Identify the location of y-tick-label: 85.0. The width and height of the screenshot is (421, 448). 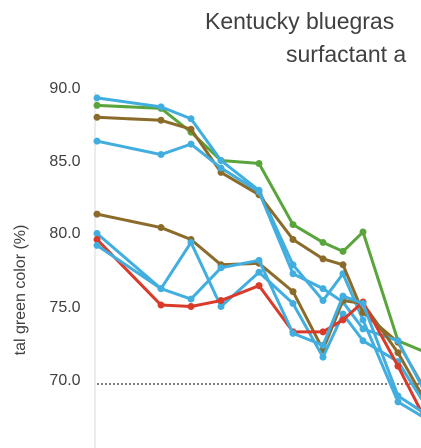
(64, 161).